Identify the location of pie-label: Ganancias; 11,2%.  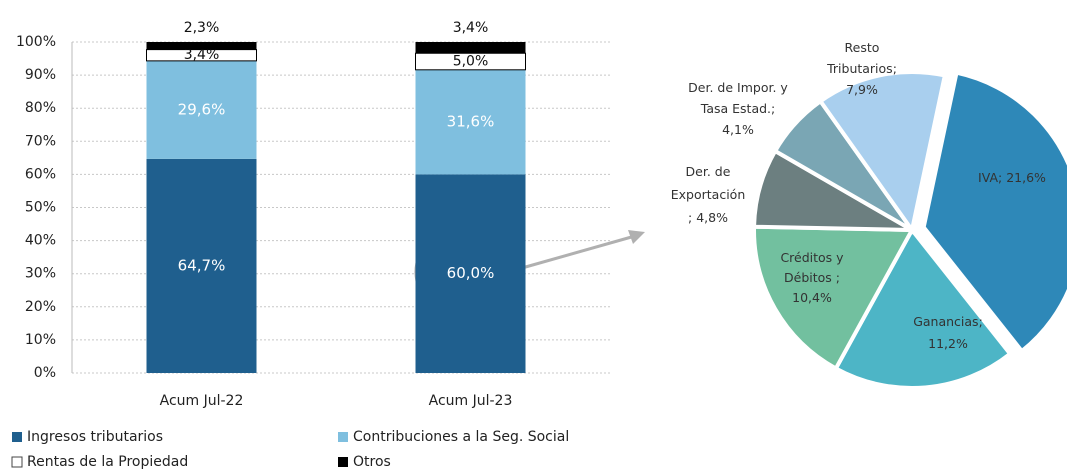
(948, 332).